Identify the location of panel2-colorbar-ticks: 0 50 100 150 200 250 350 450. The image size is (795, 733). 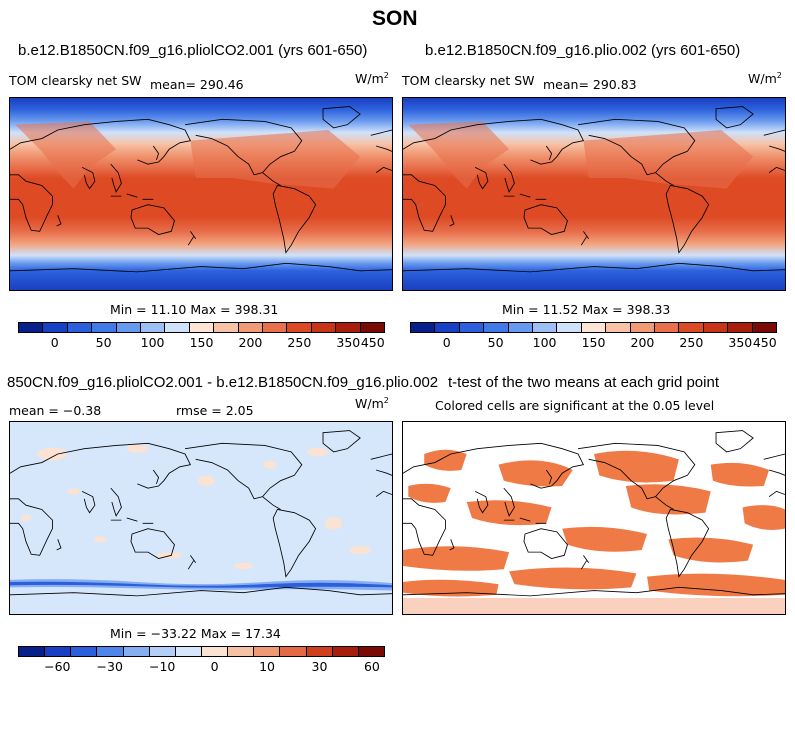
(593, 343).